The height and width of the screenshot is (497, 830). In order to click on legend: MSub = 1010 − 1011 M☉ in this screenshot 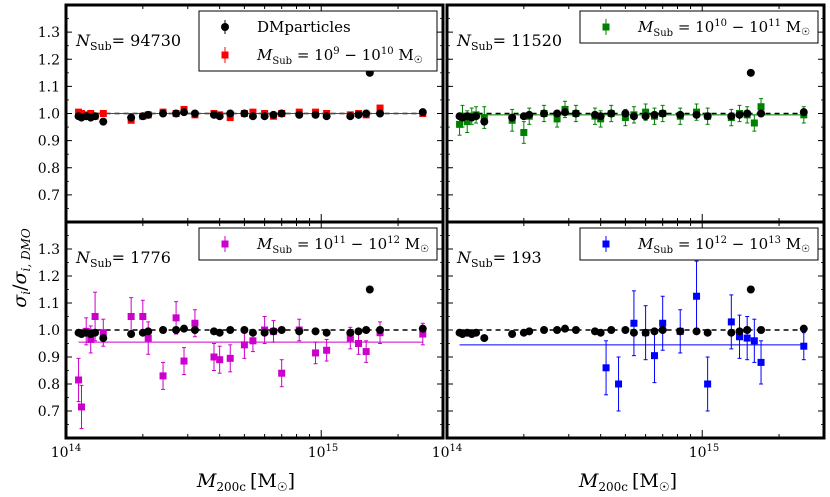, I will do `click(699, 27)`.